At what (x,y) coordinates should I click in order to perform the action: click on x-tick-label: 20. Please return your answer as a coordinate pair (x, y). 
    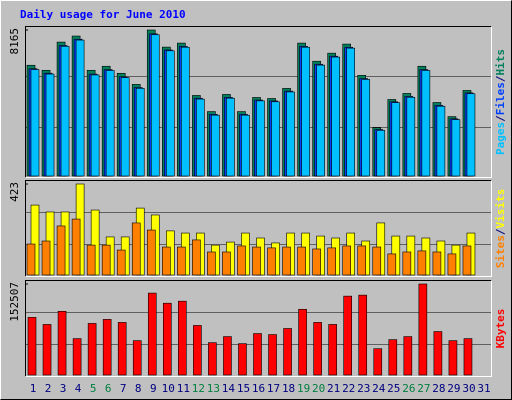
    Looking at the image, I should click on (318, 388).